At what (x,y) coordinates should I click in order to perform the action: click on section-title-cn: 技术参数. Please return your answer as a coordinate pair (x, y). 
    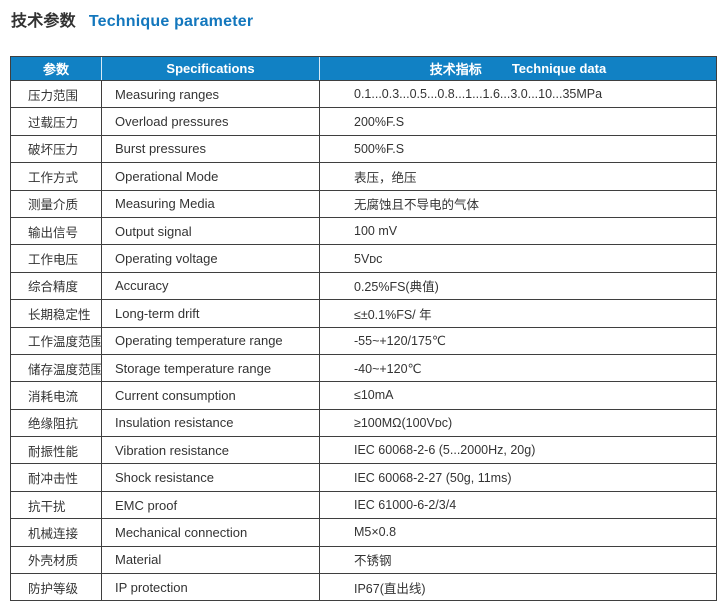
    Looking at the image, I should click on (43, 21).